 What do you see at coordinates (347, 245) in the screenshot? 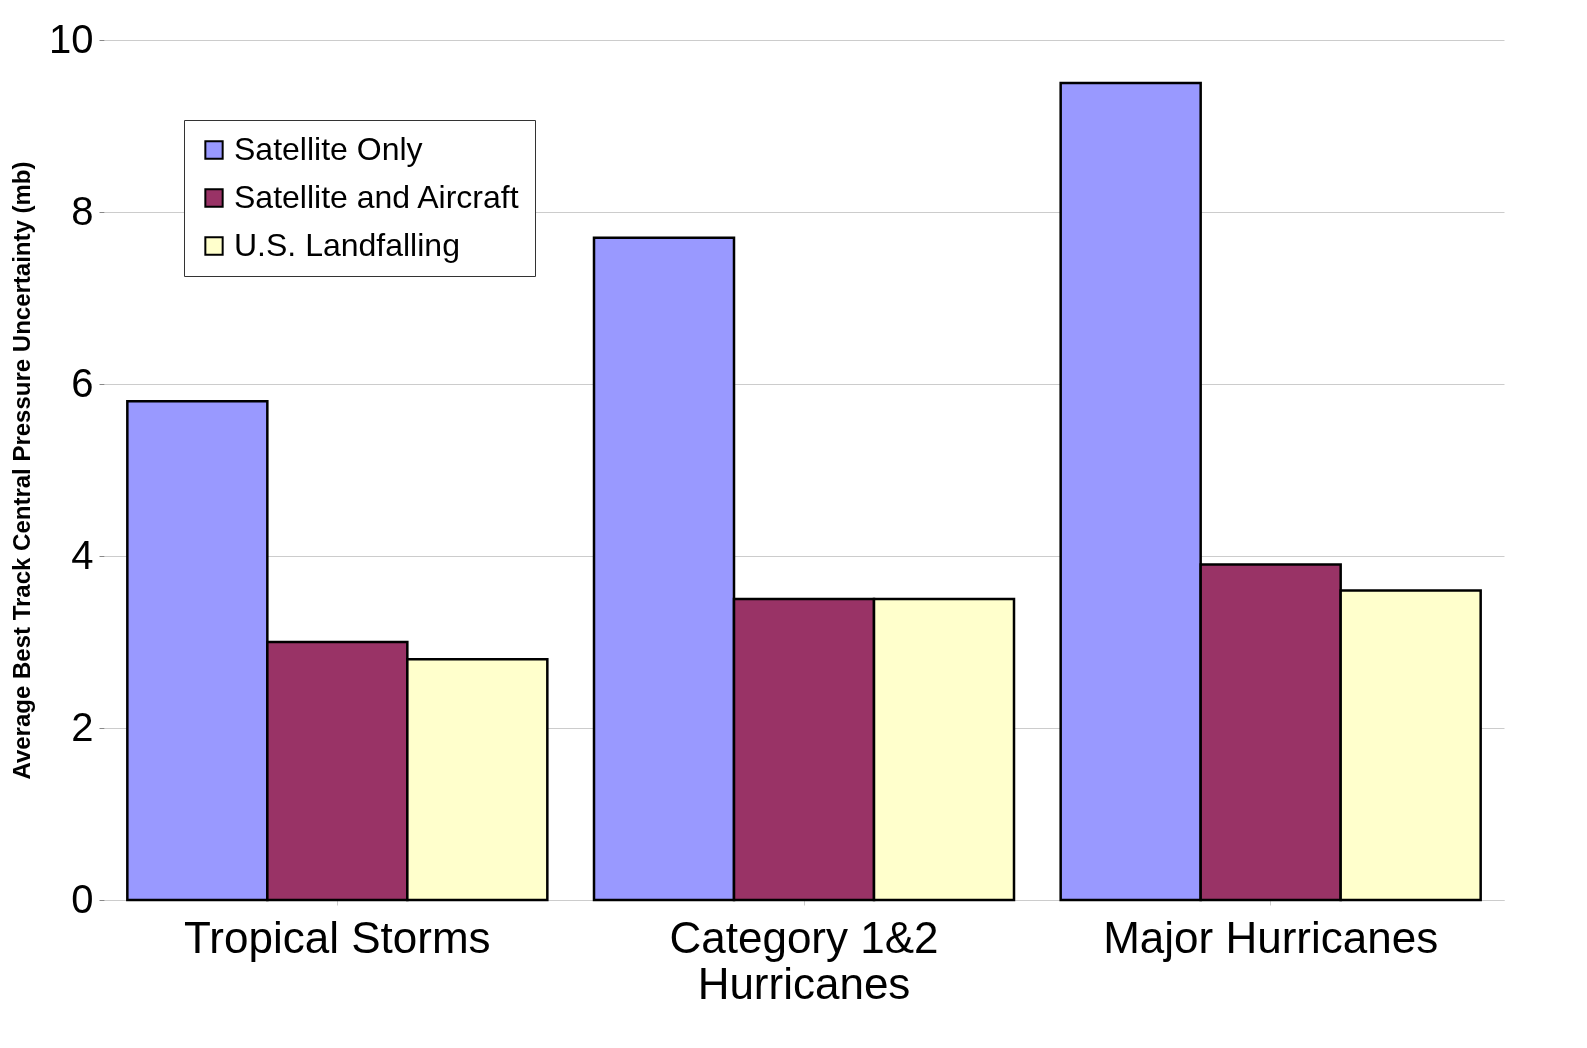
I see `legend-label: U.S. Landfalling` at bounding box center [347, 245].